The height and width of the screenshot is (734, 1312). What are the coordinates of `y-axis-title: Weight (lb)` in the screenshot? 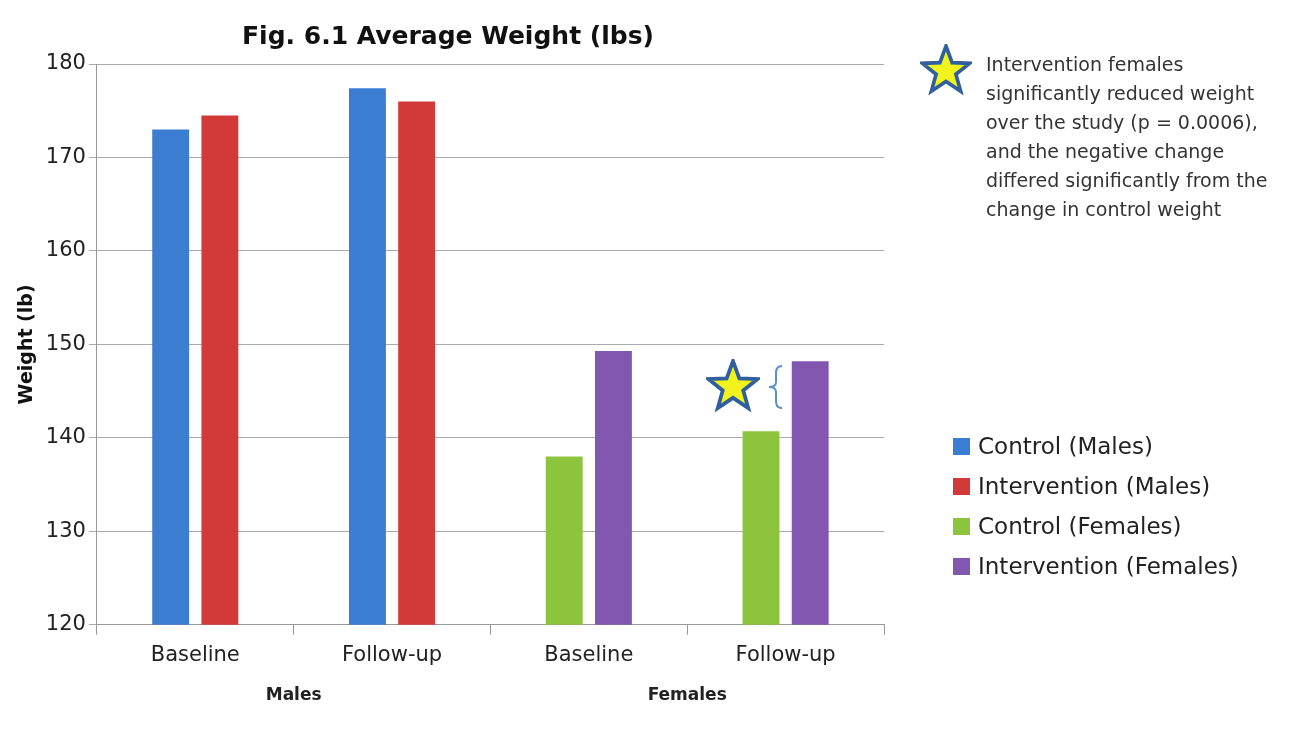 It's located at (25, 344).